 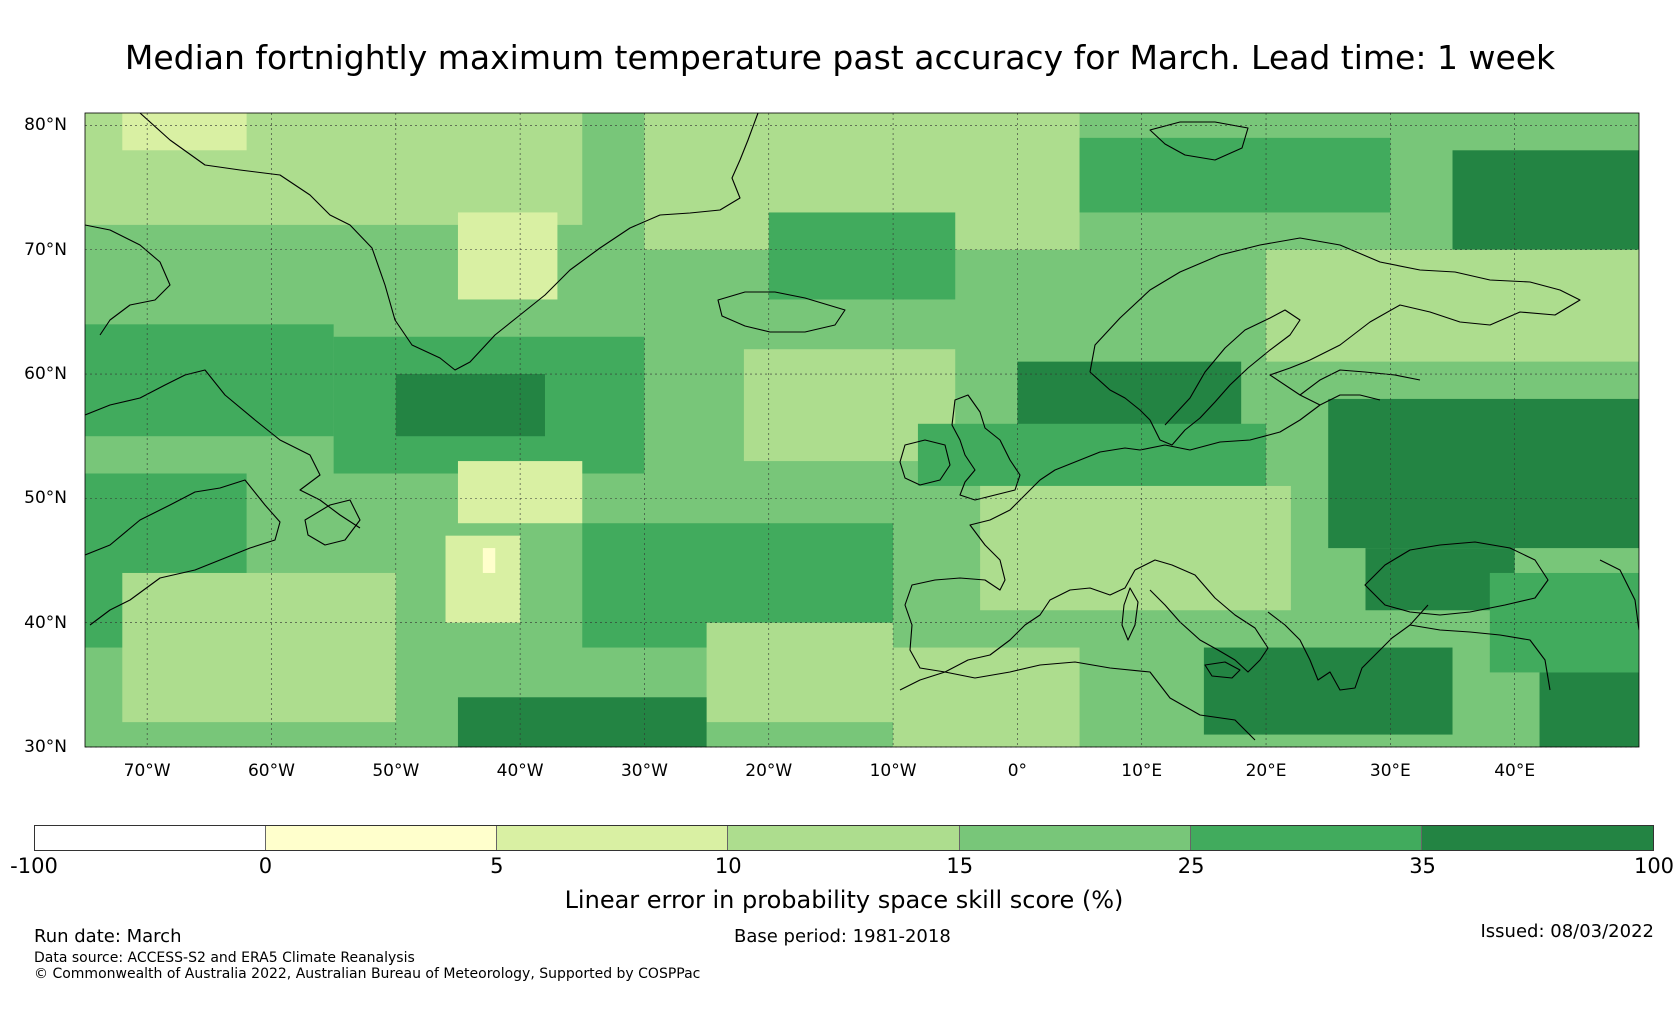 What do you see at coordinates (45, 498) in the screenshot?
I see `lat-label: 50°N` at bounding box center [45, 498].